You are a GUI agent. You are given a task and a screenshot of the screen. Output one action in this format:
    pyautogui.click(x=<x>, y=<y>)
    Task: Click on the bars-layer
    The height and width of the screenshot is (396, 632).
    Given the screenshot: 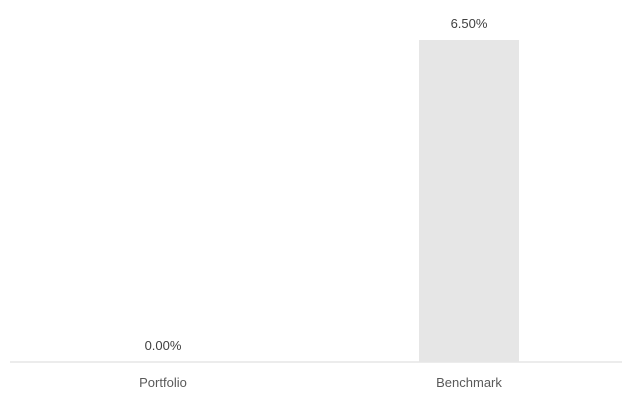 What is the action you would take?
    pyautogui.click(x=469, y=201)
    